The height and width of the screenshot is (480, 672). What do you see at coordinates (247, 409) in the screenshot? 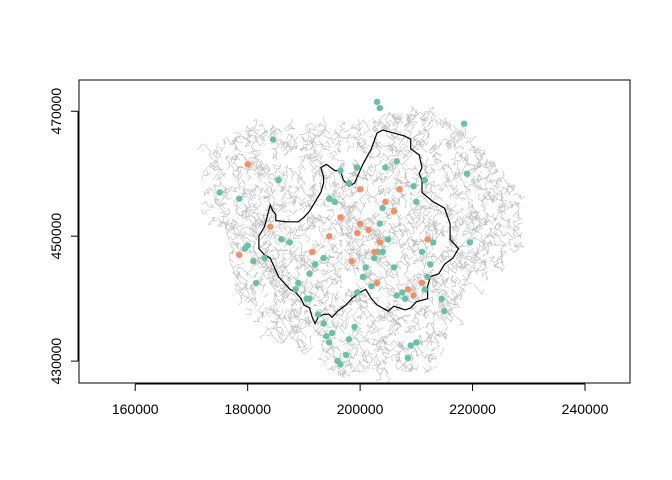
I see `x-tick-label: 180000` at bounding box center [247, 409].